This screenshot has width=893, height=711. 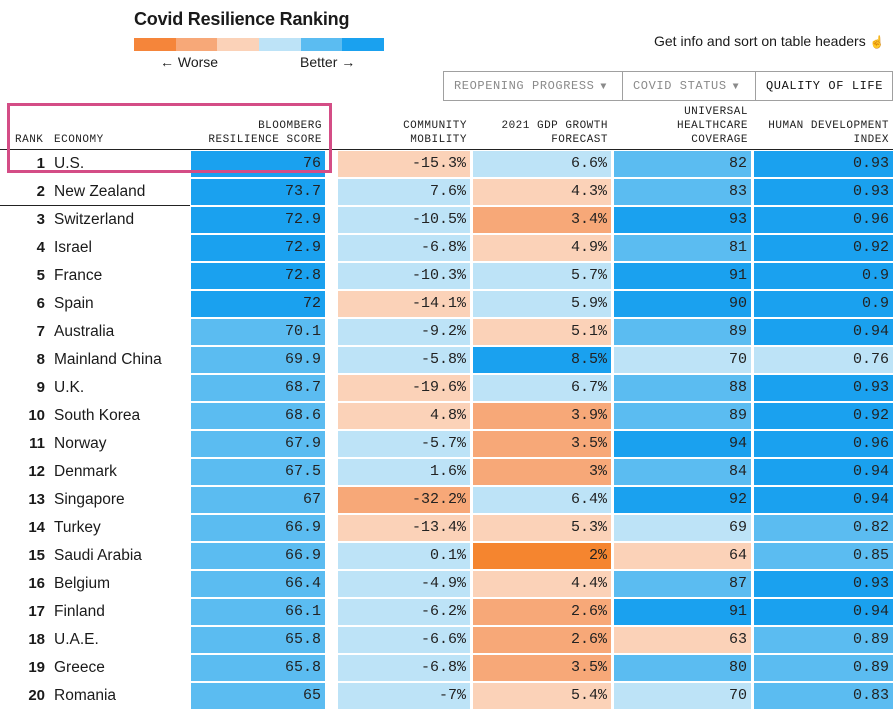 I want to click on header-economy: ECONOMY, so click(x=79, y=140).